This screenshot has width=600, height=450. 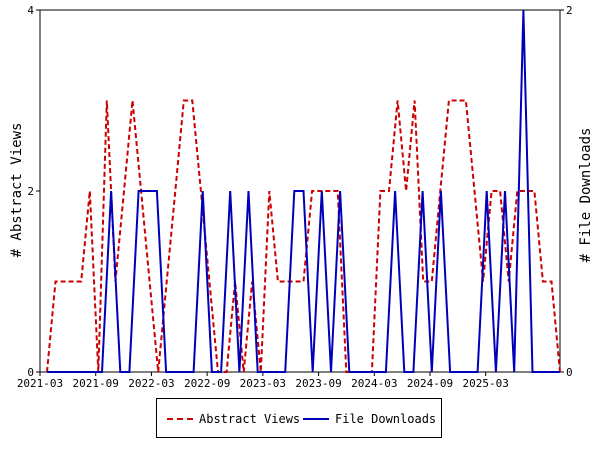 What do you see at coordinates (96, 383) in the screenshot?
I see `x-tick-label: 2021-09` at bounding box center [96, 383].